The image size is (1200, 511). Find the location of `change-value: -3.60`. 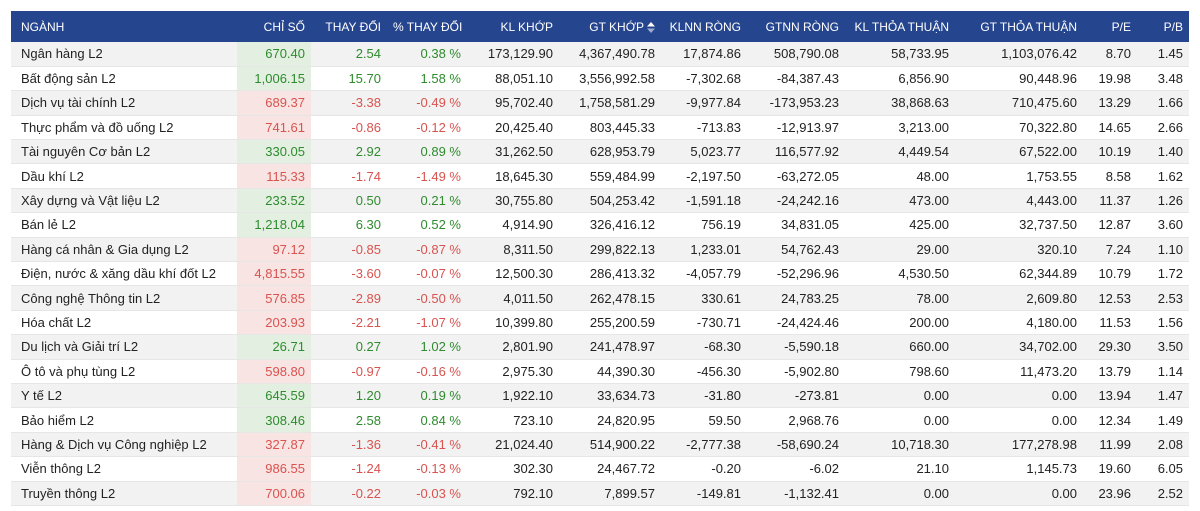

change-value: -3.60 is located at coordinates (349, 274).